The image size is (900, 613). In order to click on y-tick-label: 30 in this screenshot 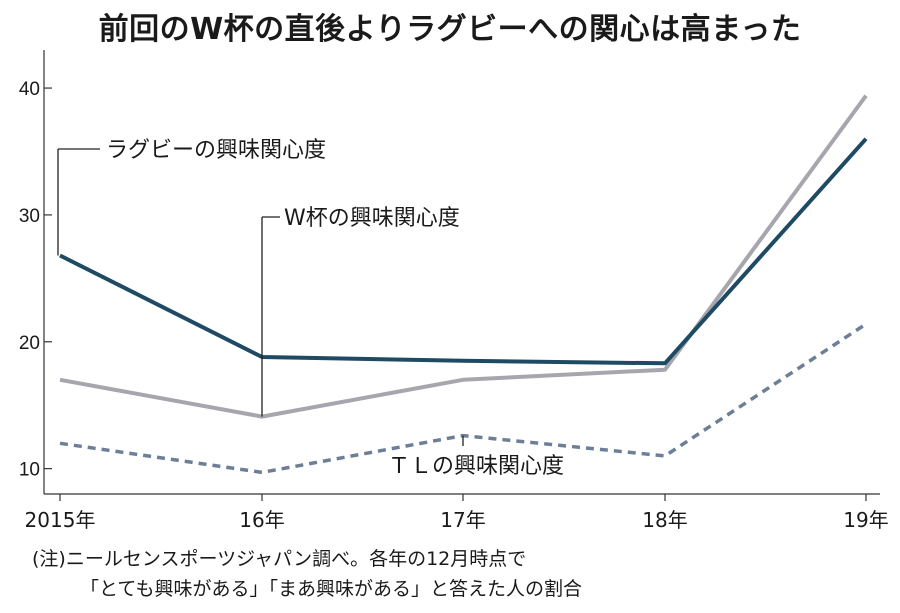, I will do `click(29, 216)`.